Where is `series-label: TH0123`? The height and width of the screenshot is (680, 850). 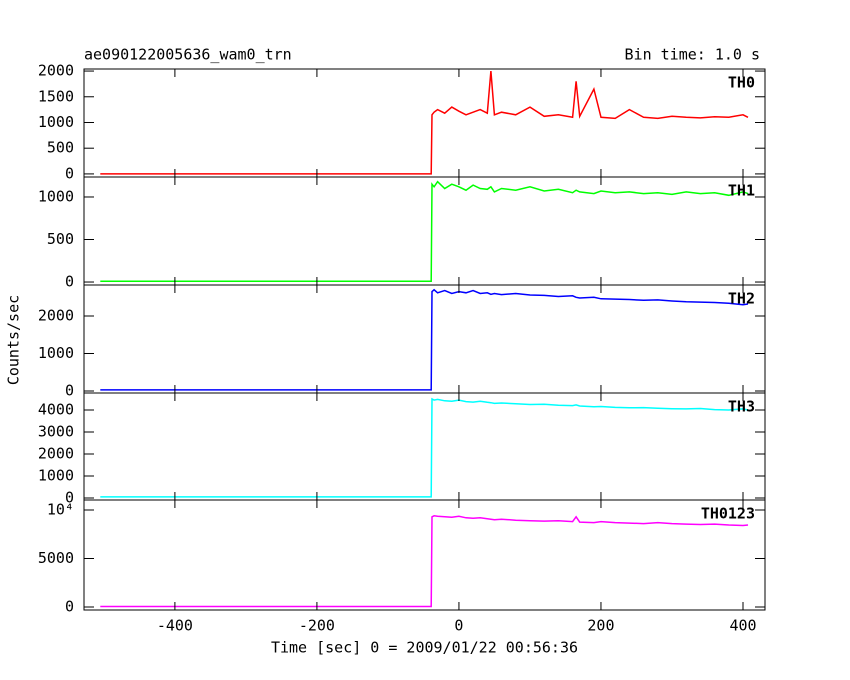 series-label: TH0123 is located at coordinates (728, 514).